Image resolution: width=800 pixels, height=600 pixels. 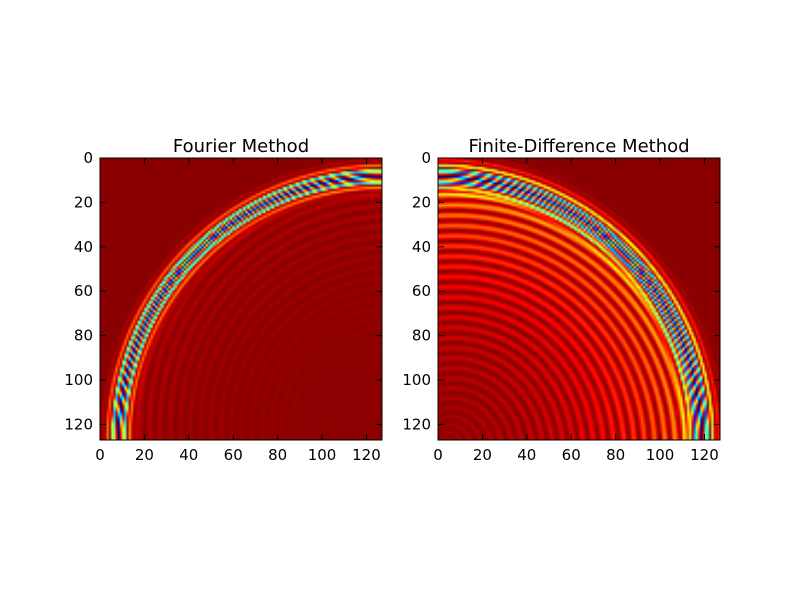 I want to click on finite-difference-y-tick-label: 20, so click(x=421, y=202).